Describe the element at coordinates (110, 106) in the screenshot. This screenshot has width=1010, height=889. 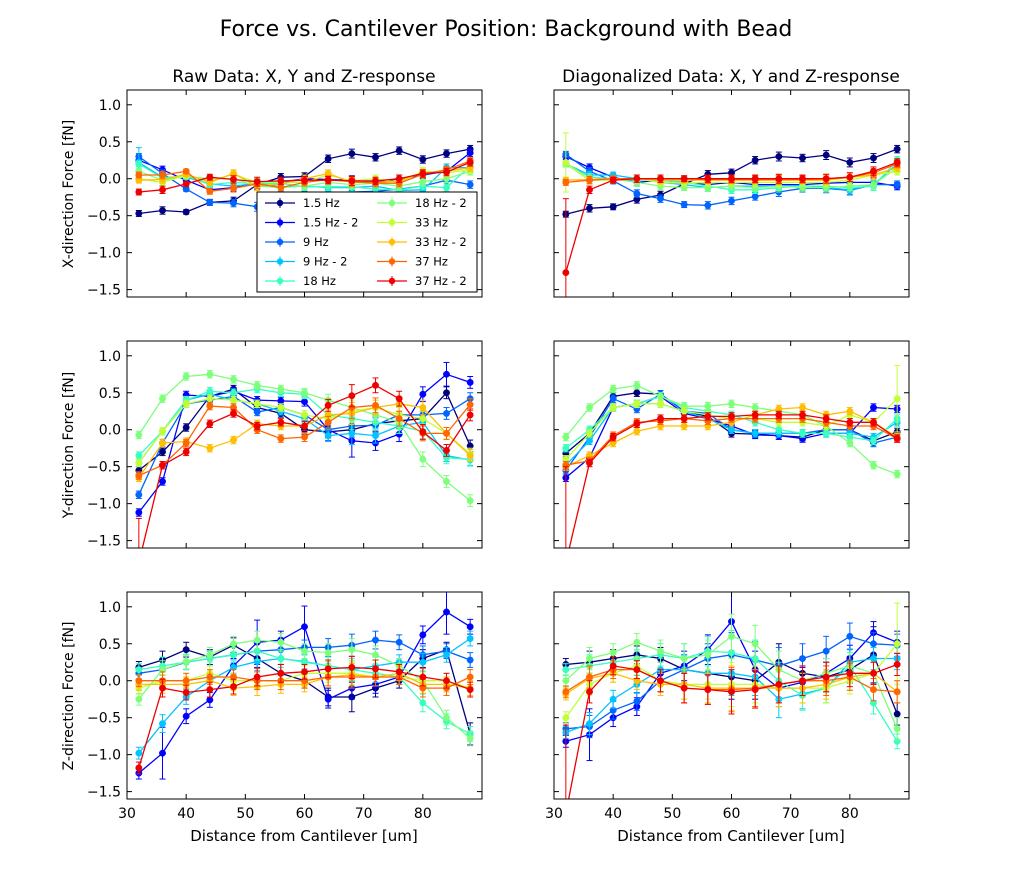
I see `y-tick-label: 1.0` at that location.